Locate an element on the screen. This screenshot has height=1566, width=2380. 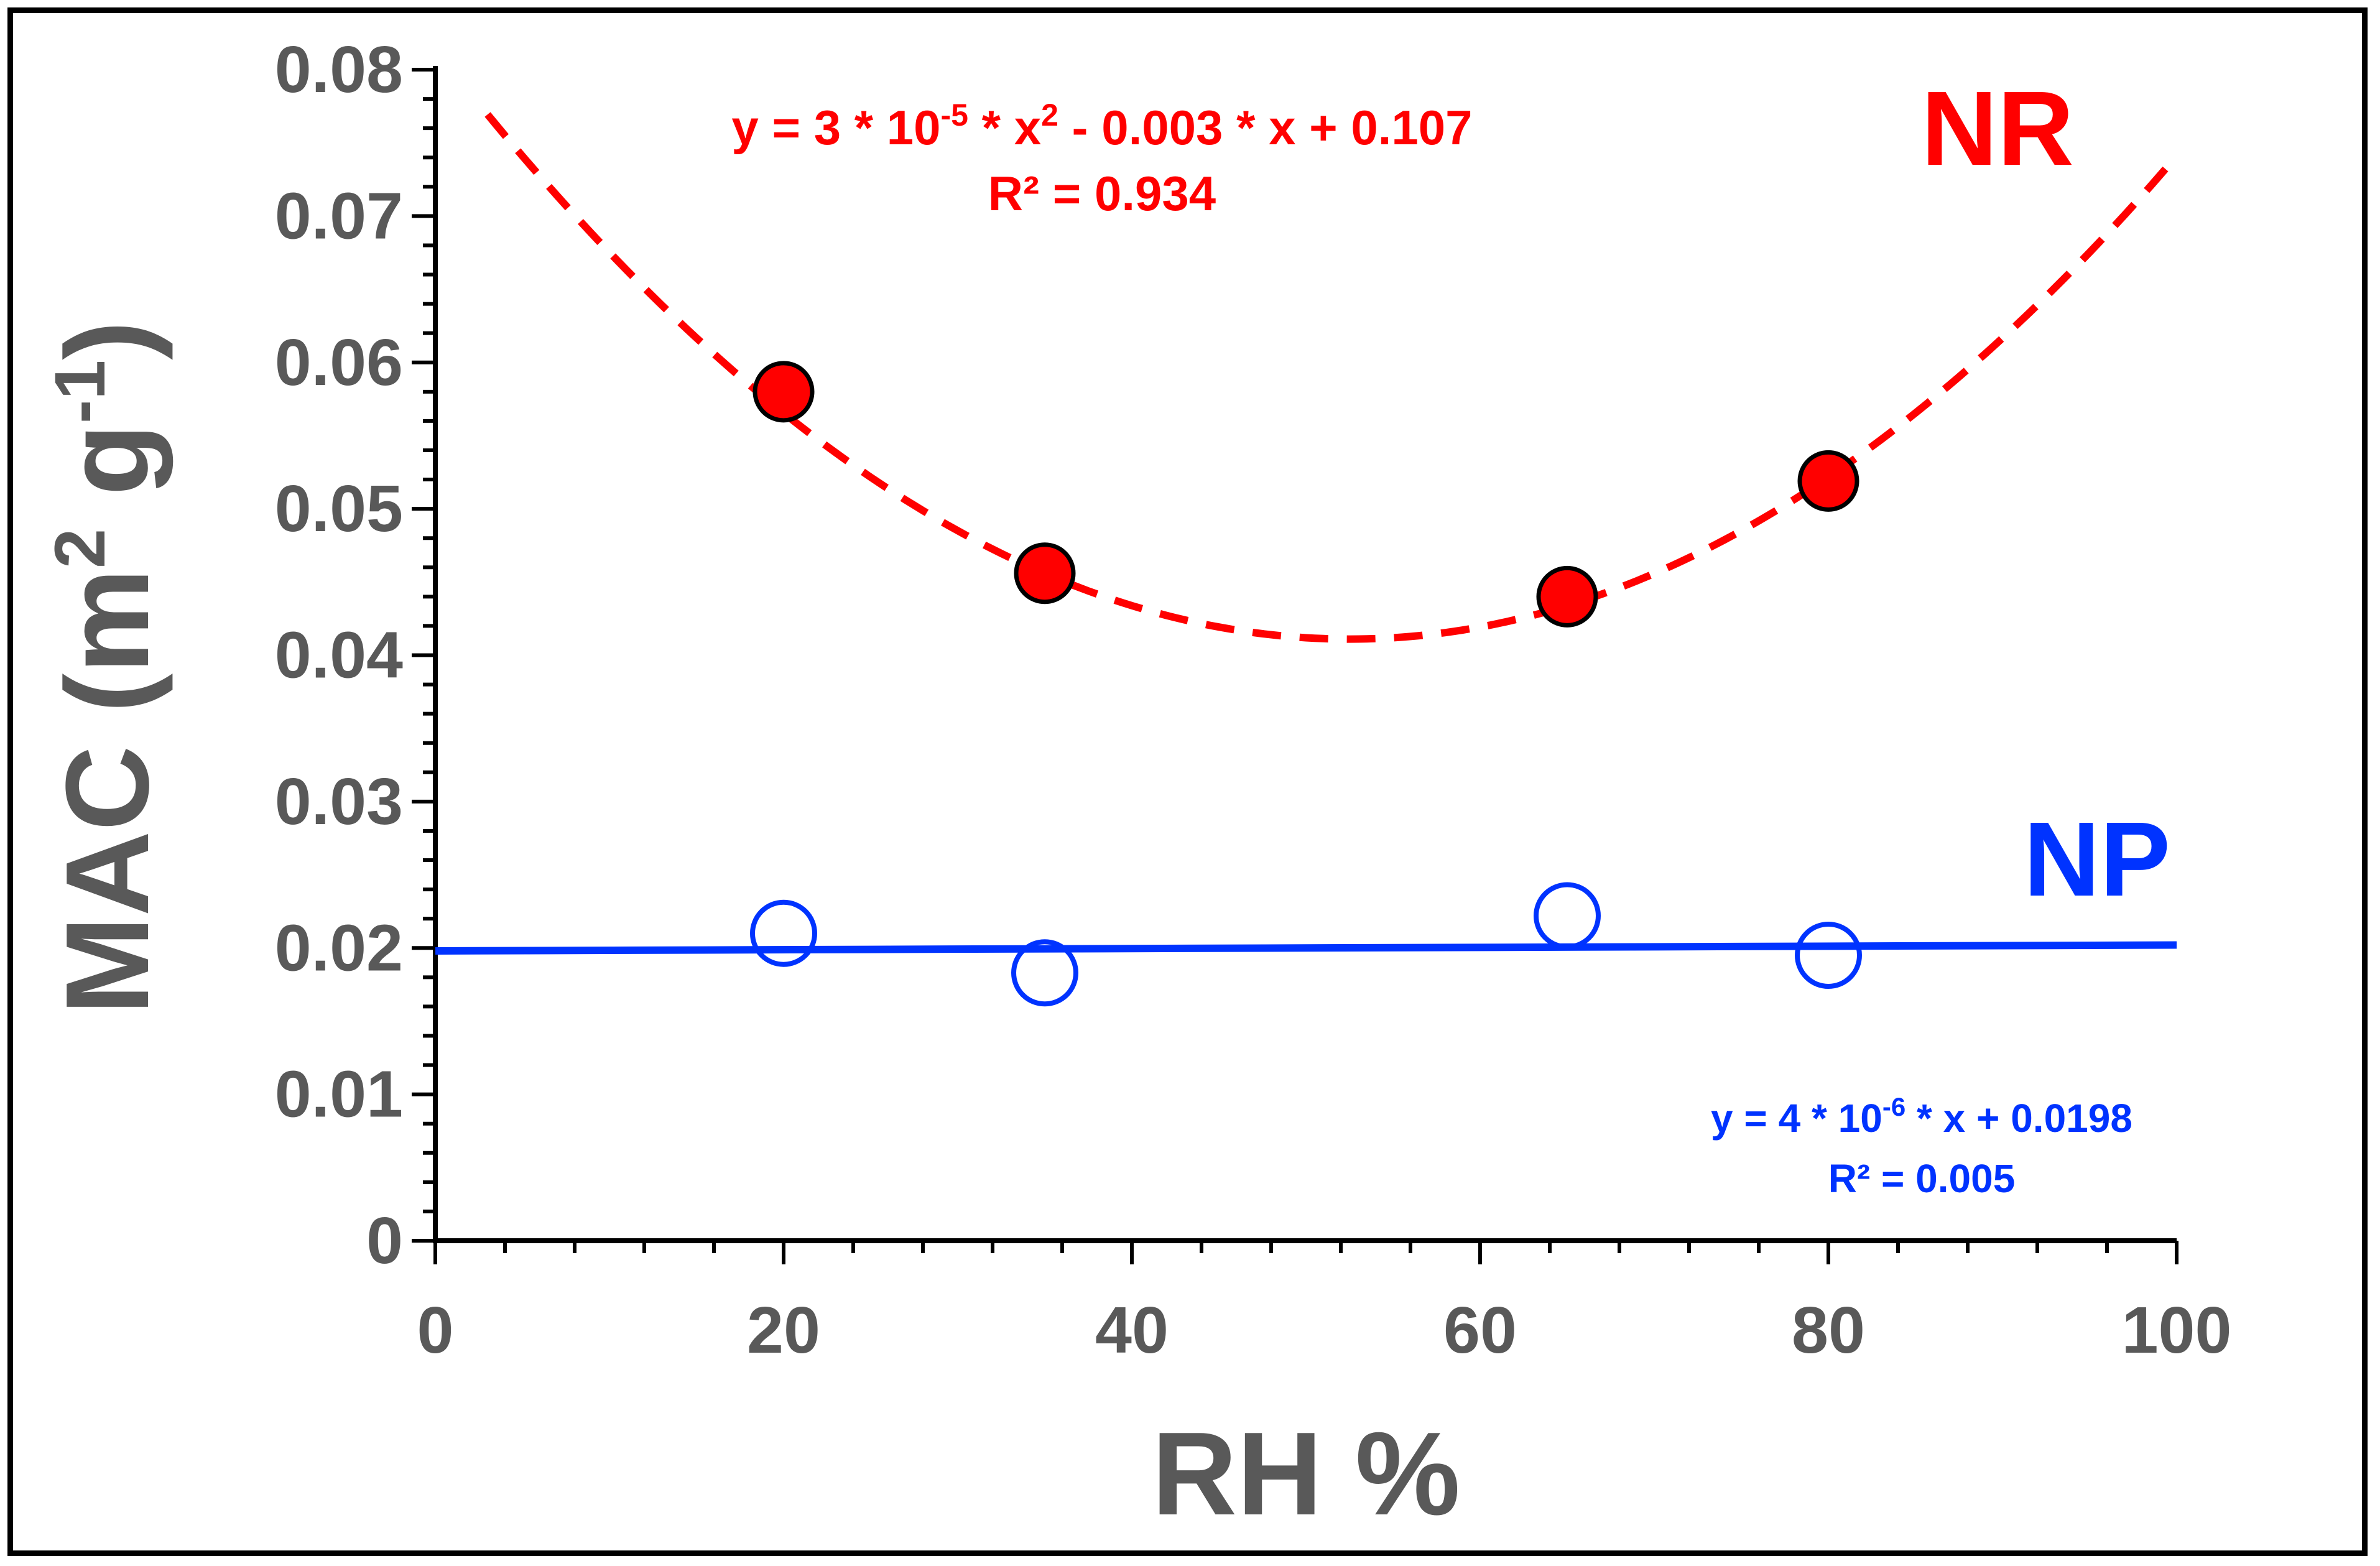
x-axis-title: RH % is located at coordinates (1306, 1474).